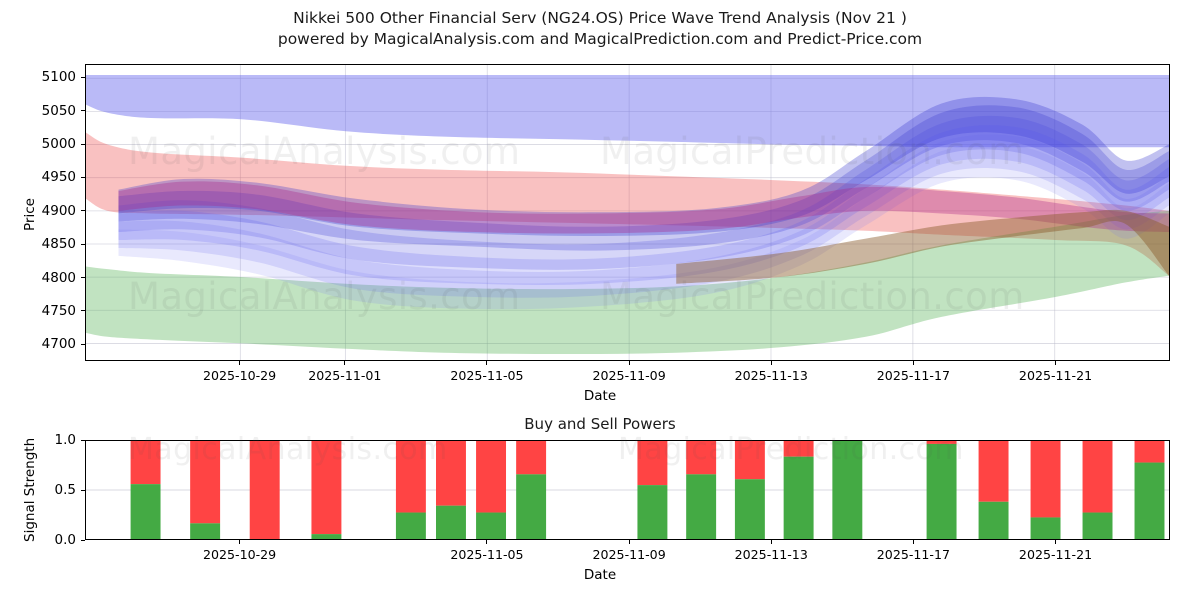  Describe the element at coordinates (771, 375) in the screenshot. I see `price-xtick-label: 2025-11-13` at that location.